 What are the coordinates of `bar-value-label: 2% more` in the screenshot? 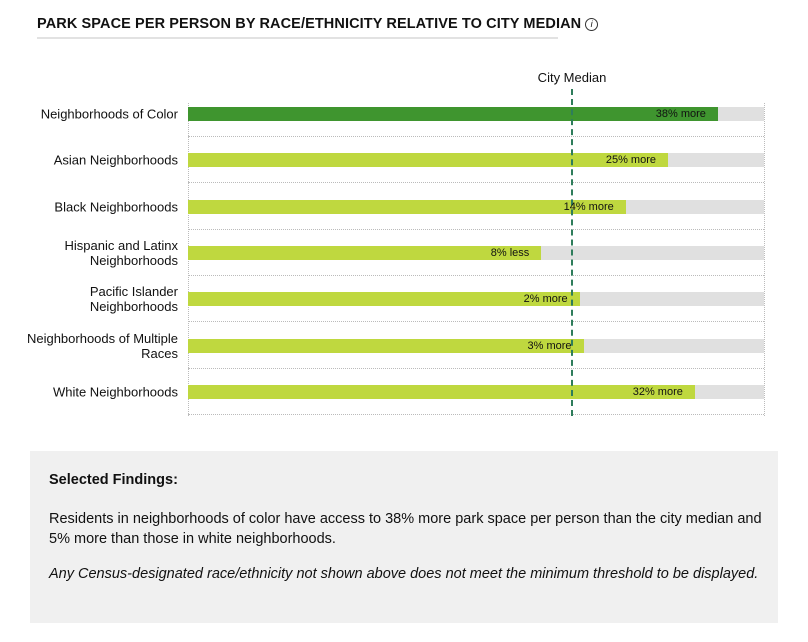 It's located at (545, 299).